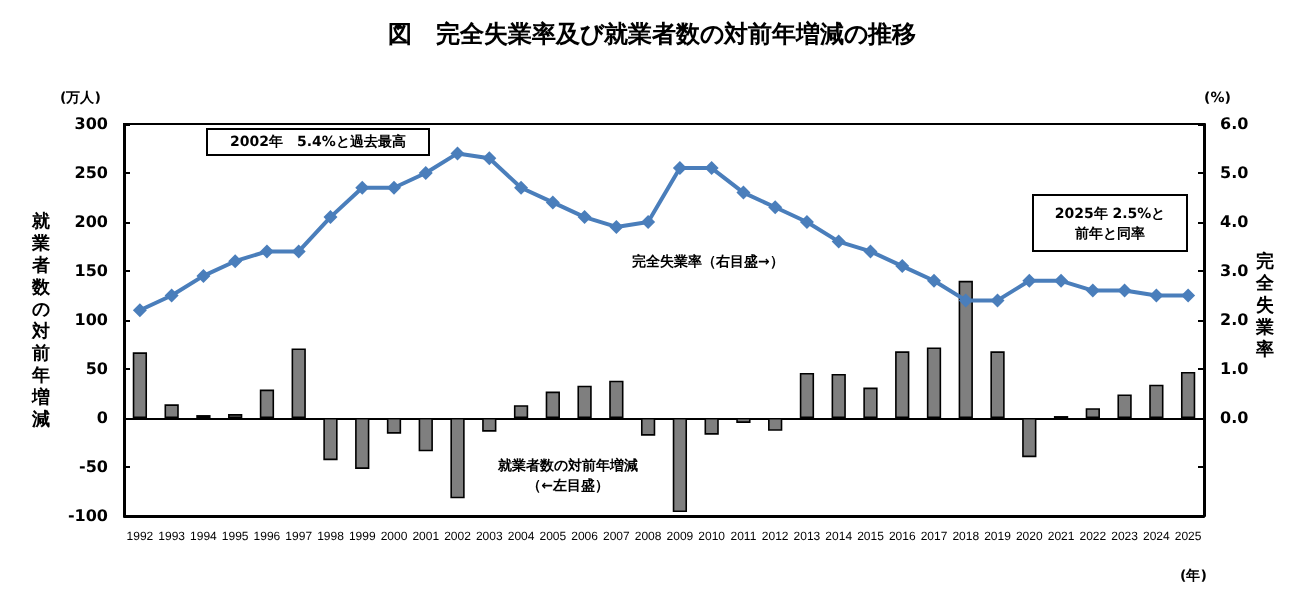 The width and height of the screenshot is (1304, 604). What do you see at coordinates (1235, 124) in the screenshot?
I see `y2-tick-label: 6.0` at bounding box center [1235, 124].